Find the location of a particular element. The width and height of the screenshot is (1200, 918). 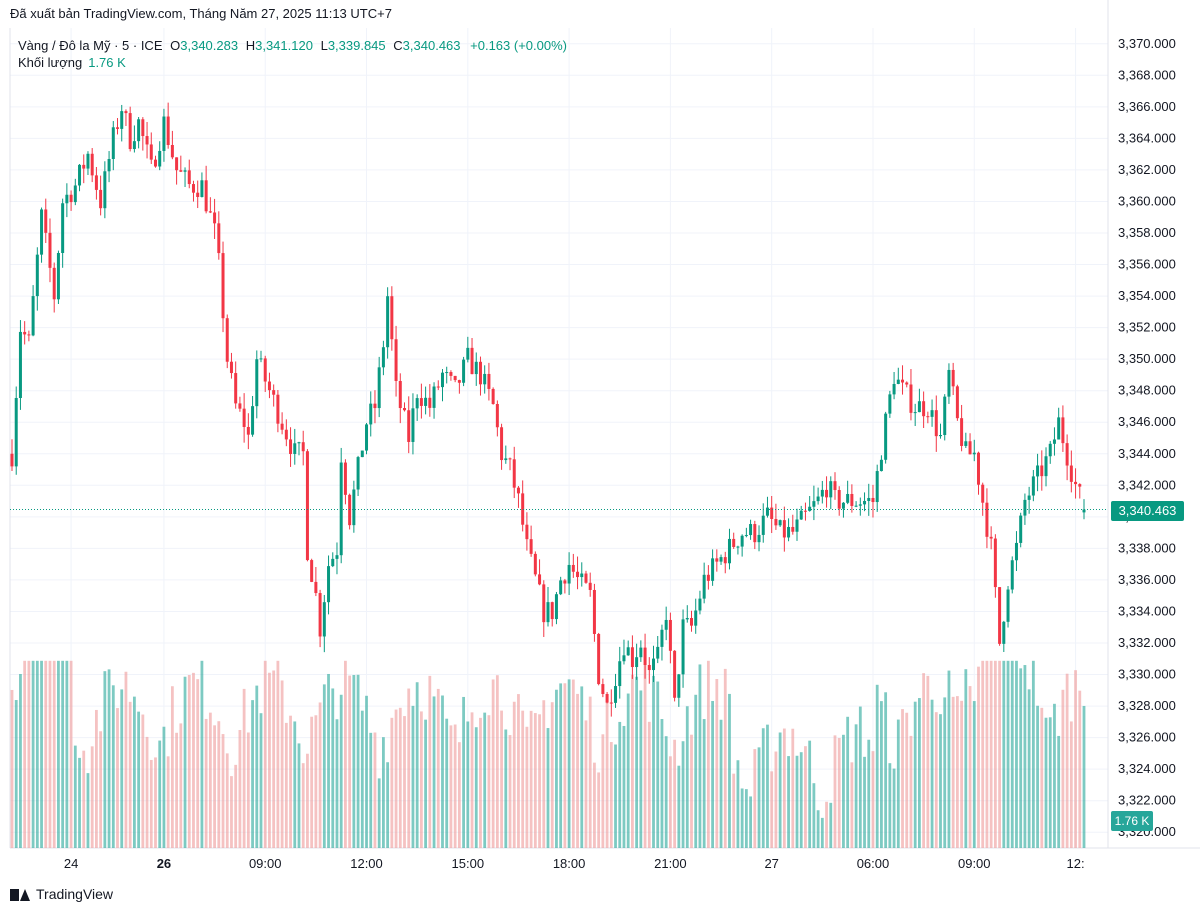

y-tick-label: 3,348.000 is located at coordinates (1147, 390).